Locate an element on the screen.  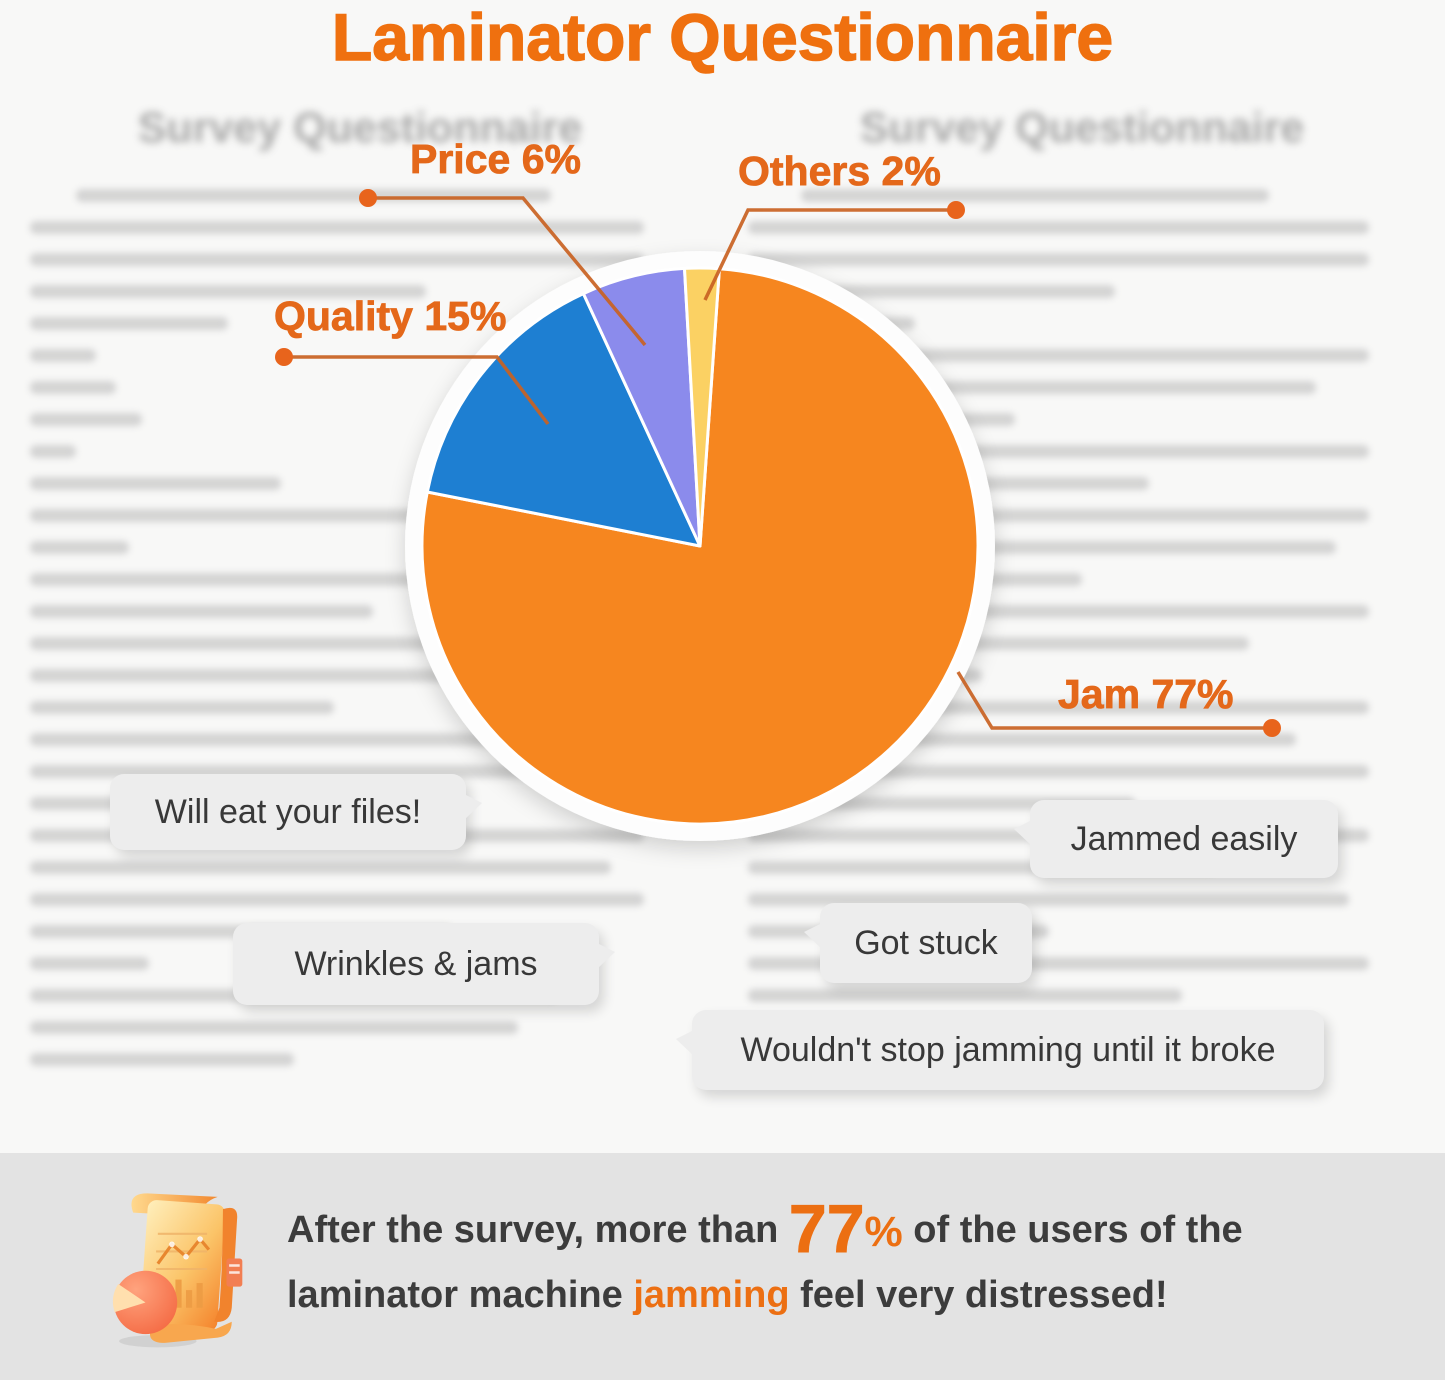
price-leader-line is located at coordinates (507, 271).